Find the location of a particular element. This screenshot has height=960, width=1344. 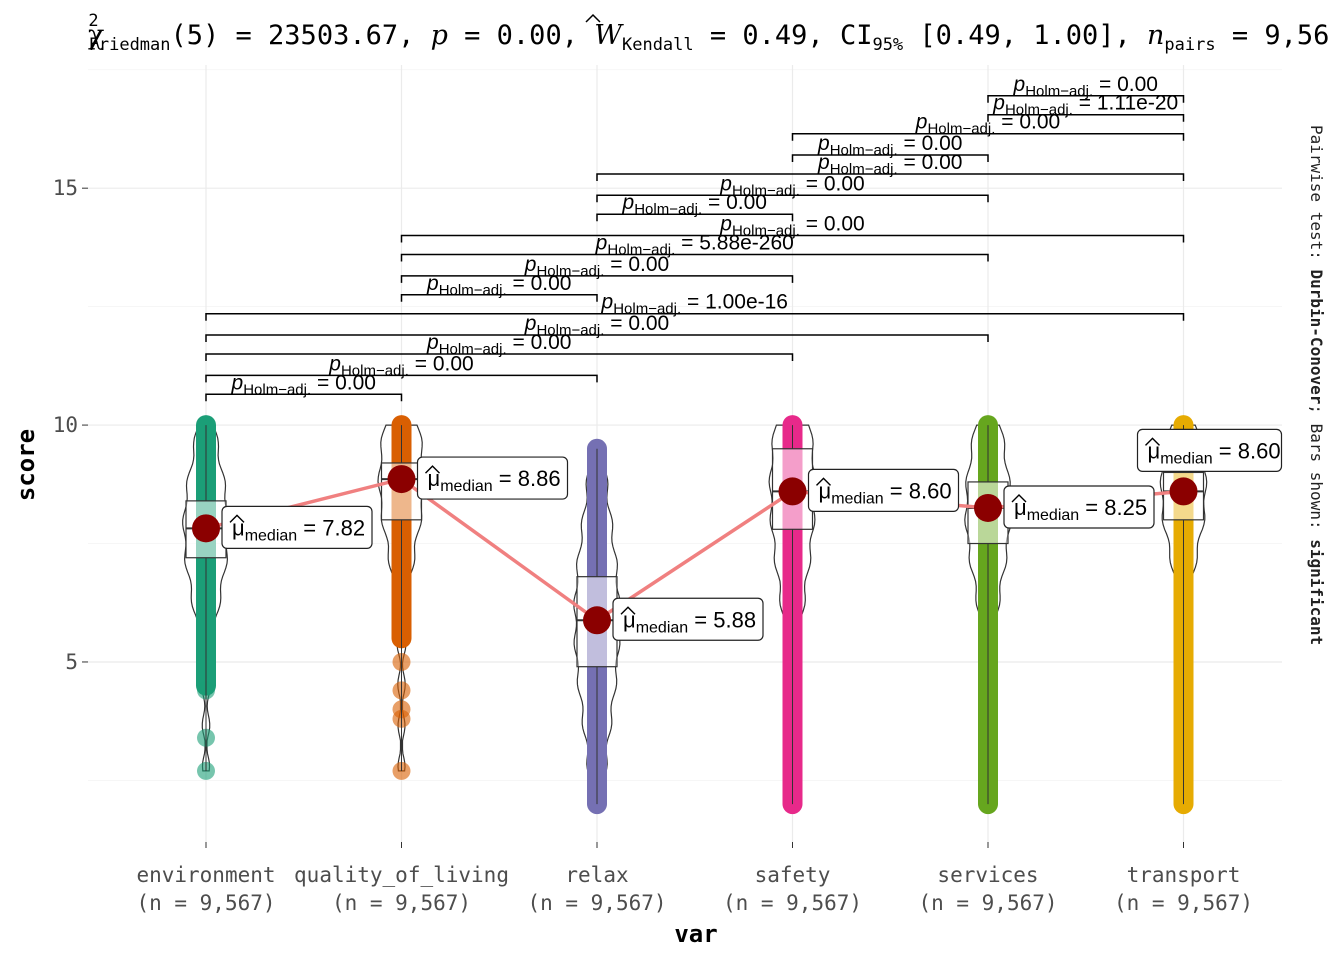

title-w-sub: Kendall is located at coordinates (658, 45).